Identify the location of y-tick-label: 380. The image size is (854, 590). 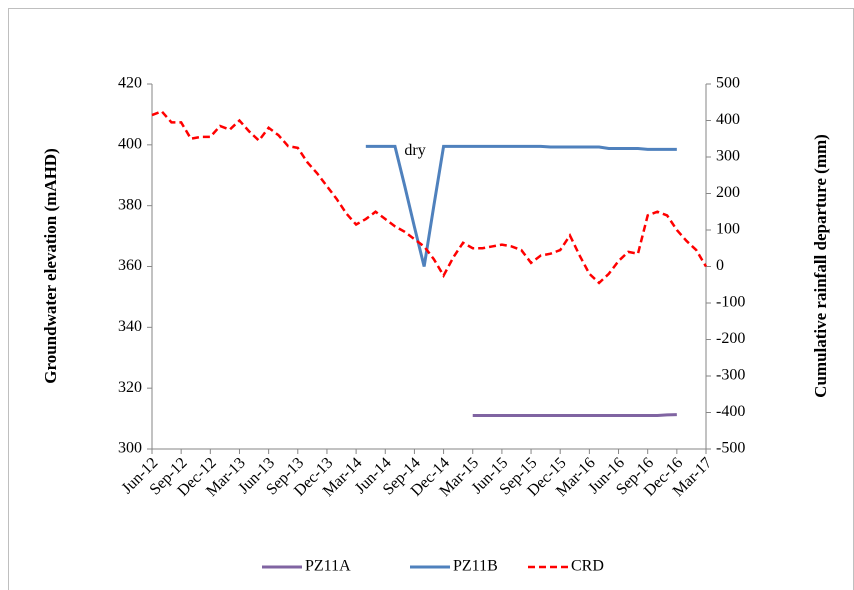
(130, 204).